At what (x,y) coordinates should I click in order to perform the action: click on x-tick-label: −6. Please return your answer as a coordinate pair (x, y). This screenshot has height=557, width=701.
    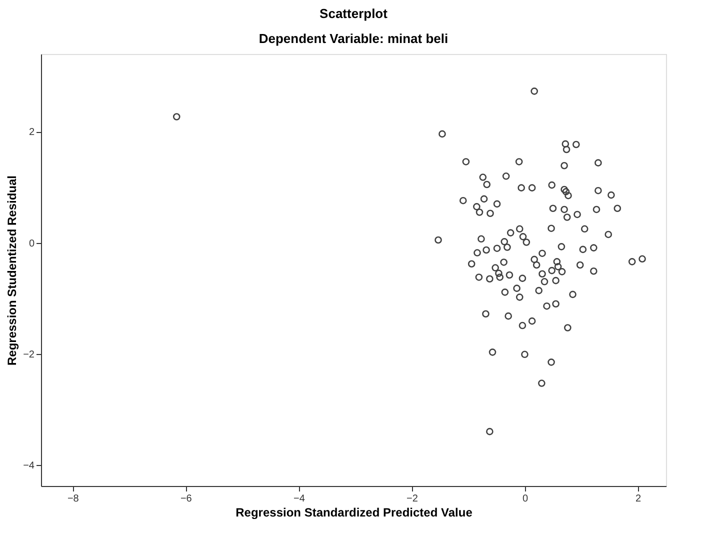
    Looking at the image, I should click on (186, 499).